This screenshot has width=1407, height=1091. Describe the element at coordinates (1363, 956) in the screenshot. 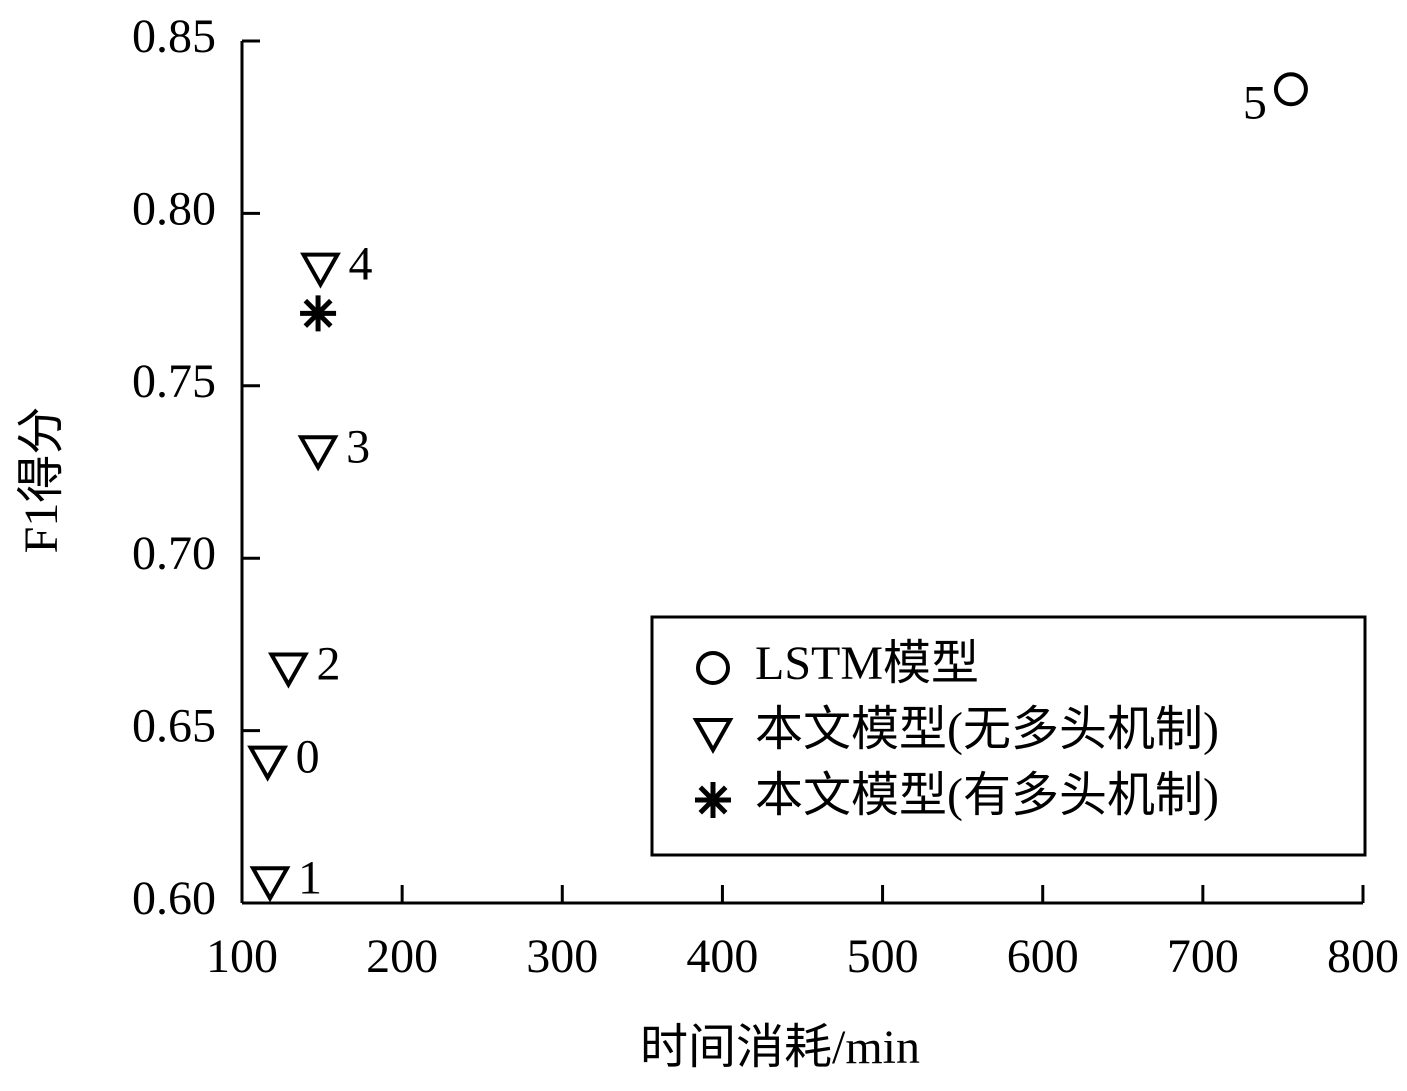

I see `x-tick-label: 800` at that location.